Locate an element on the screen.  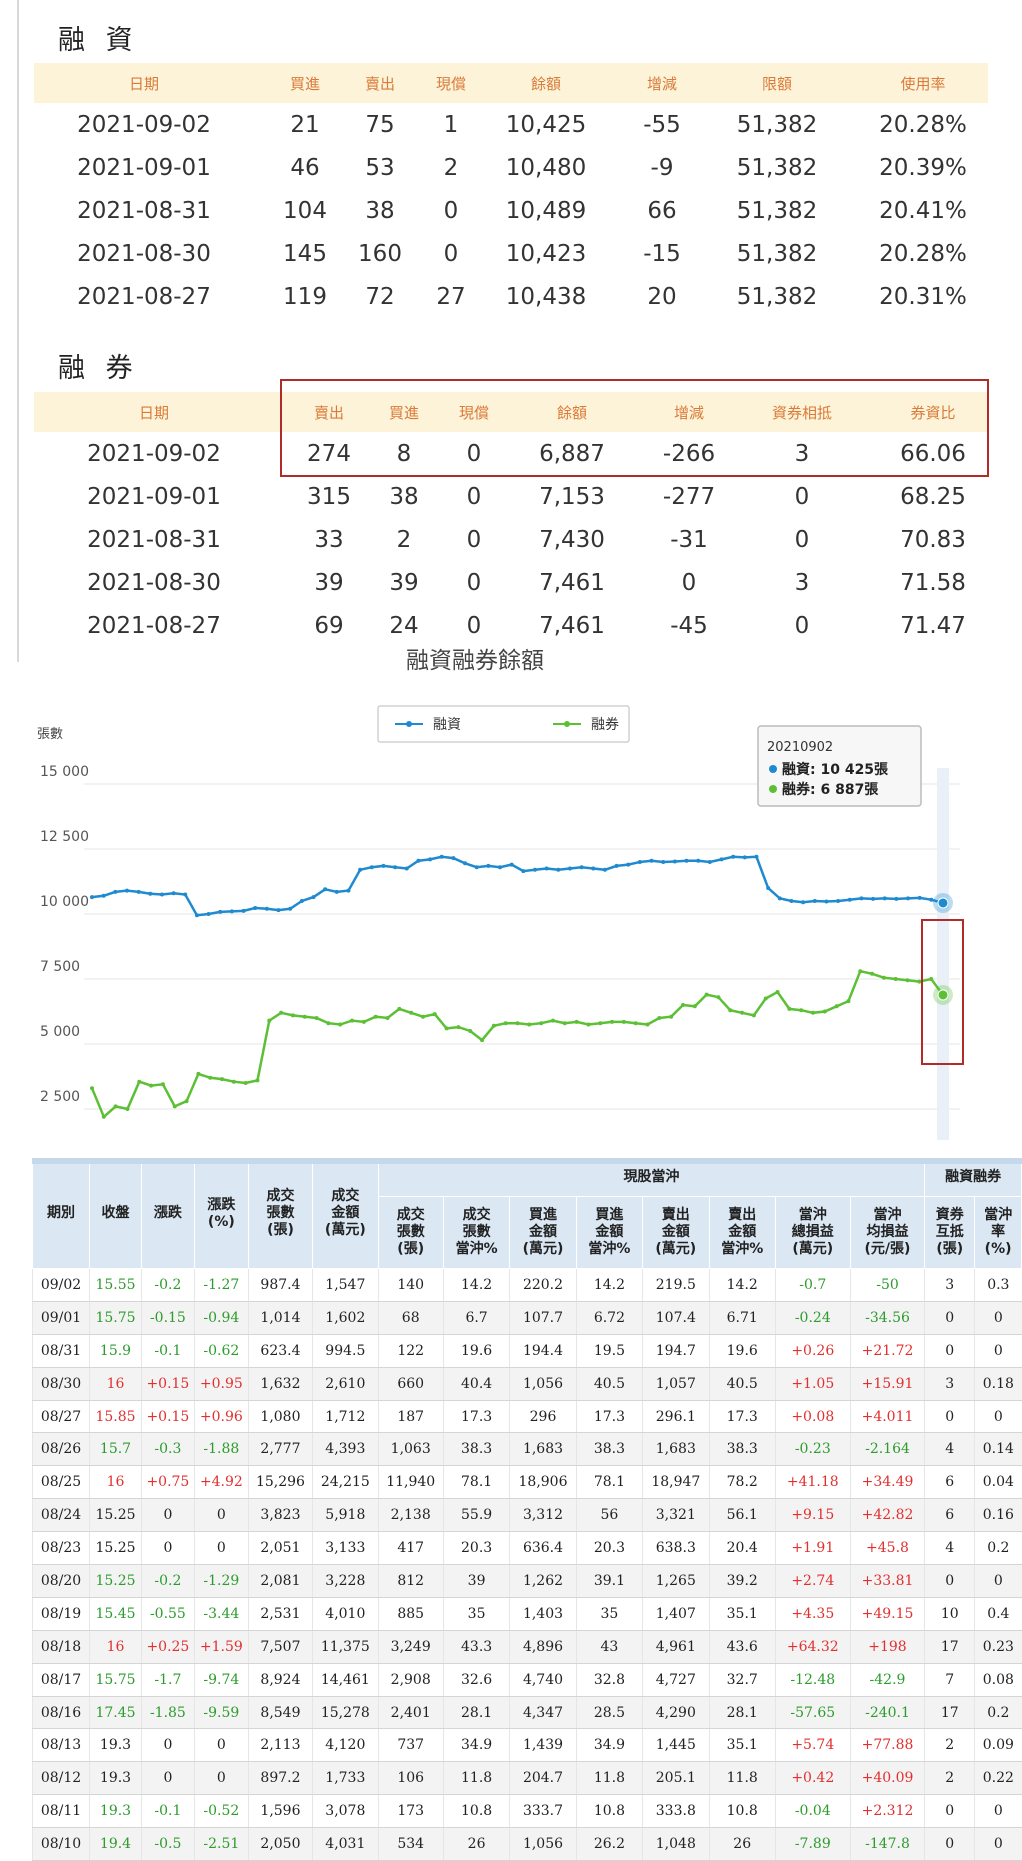
header-cell: 賣出 金額 (萬元) is located at coordinates (676, 1232).